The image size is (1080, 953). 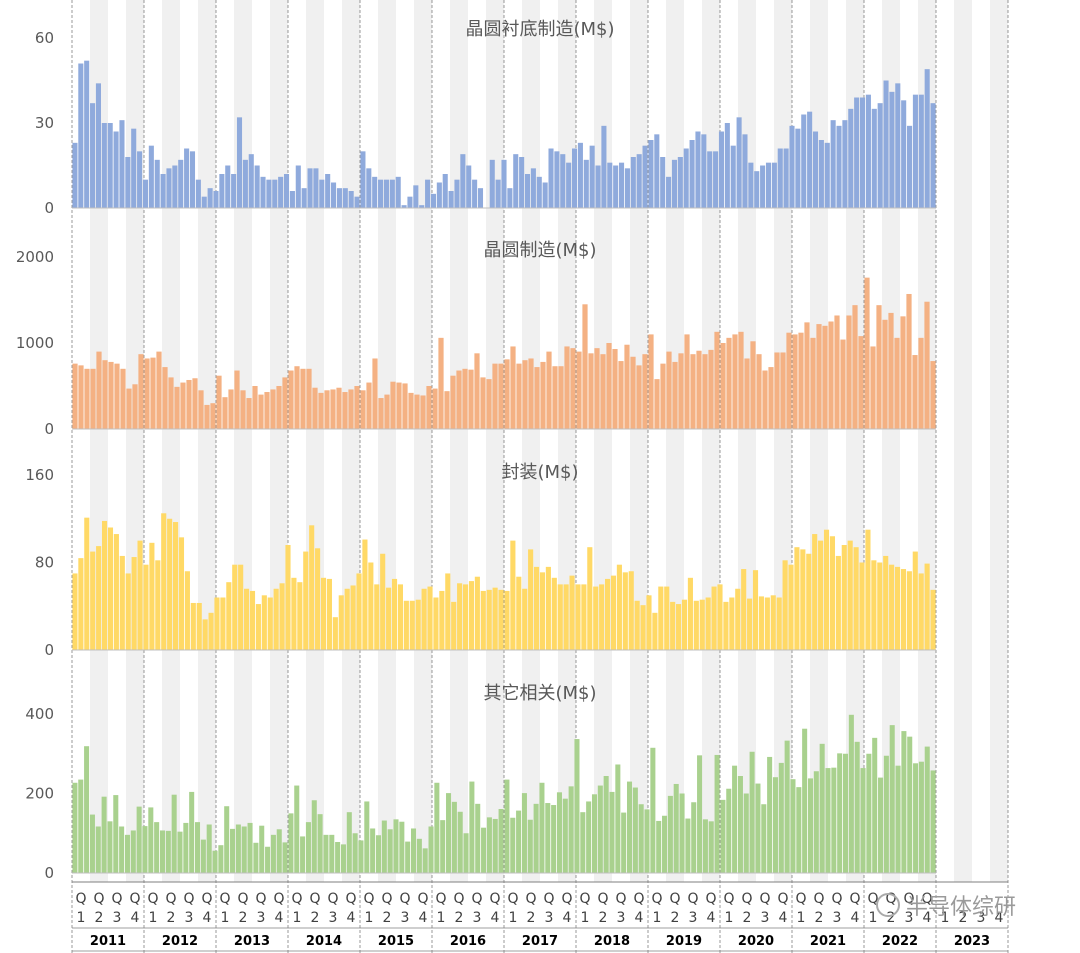 What do you see at coordinates (972, 941) in the screenshot?
I see `year-label: 2023` at bounding box center [972, 941].